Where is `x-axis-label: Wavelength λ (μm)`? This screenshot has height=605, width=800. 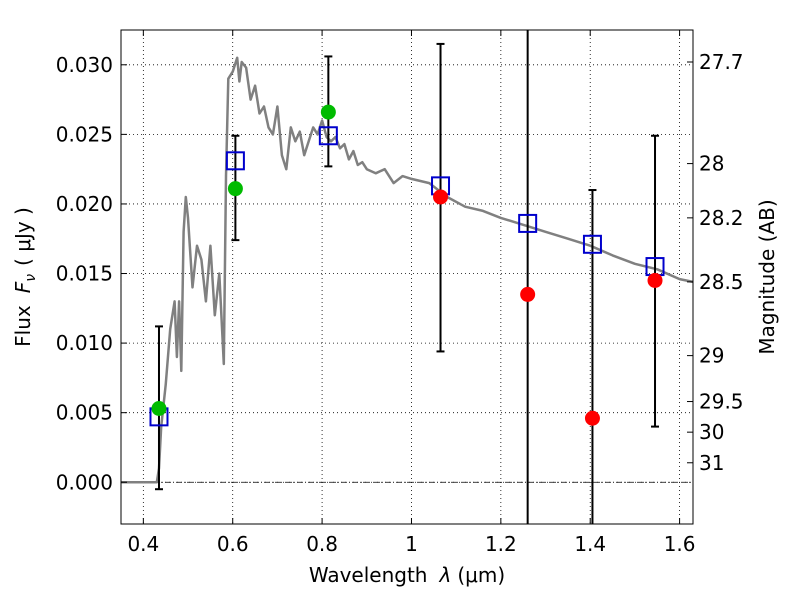
x-axis-label: Wavelength λ (μm) is located at coordinates (407, 575).